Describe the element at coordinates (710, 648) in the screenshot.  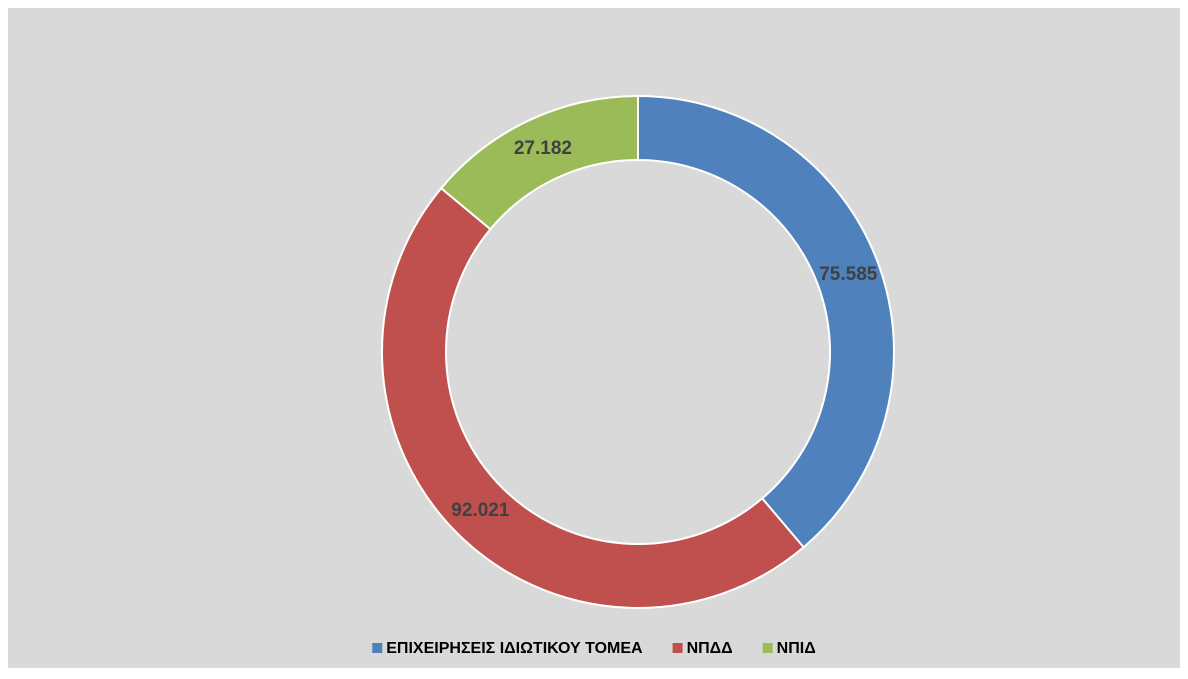
I see `legend-label: ΝΠΔΔ` at that location.